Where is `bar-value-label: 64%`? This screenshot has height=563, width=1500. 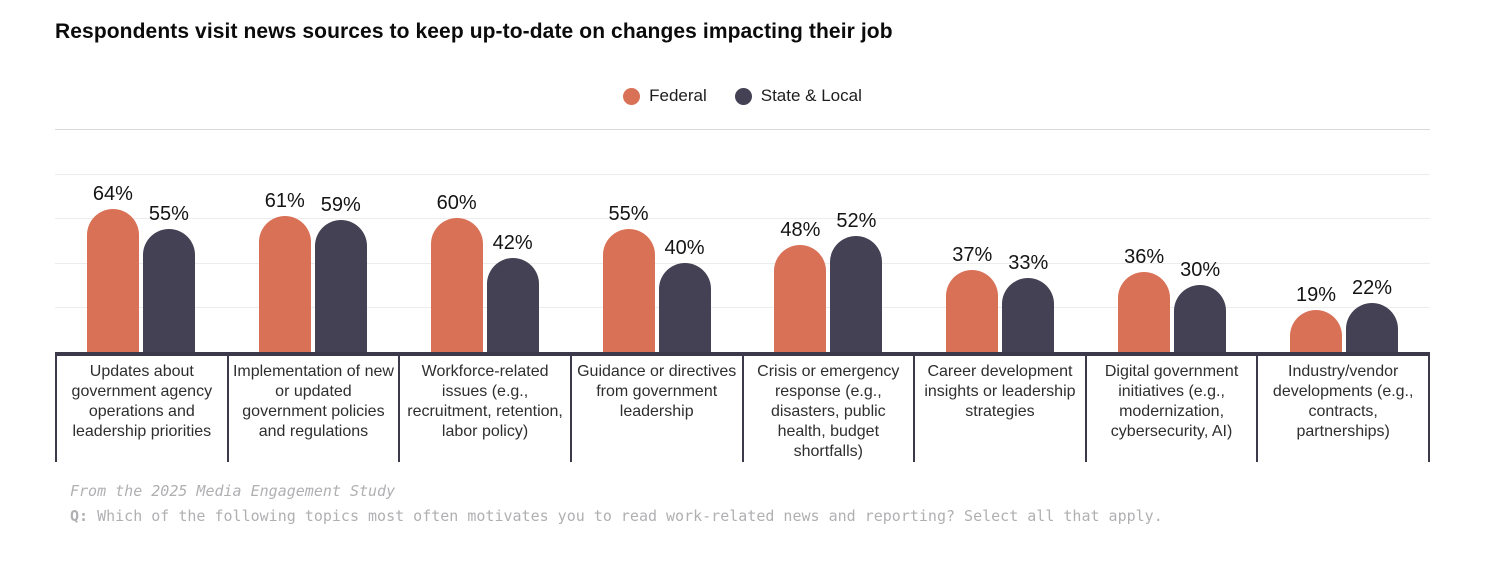 bar-value-label: 64% is located at coordinates (112, 194).